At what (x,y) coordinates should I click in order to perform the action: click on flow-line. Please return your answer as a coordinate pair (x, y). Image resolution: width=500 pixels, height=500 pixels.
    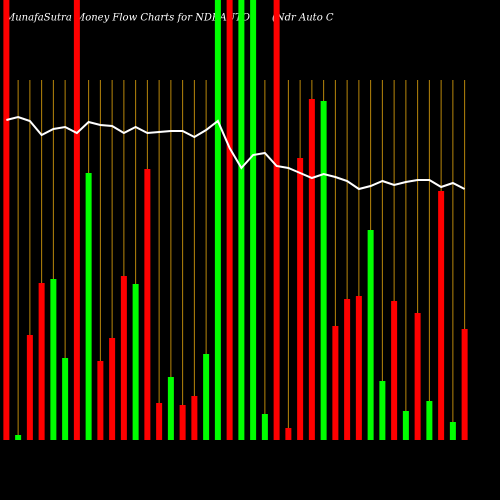
    Looking at the image, I should click on (236, 153).